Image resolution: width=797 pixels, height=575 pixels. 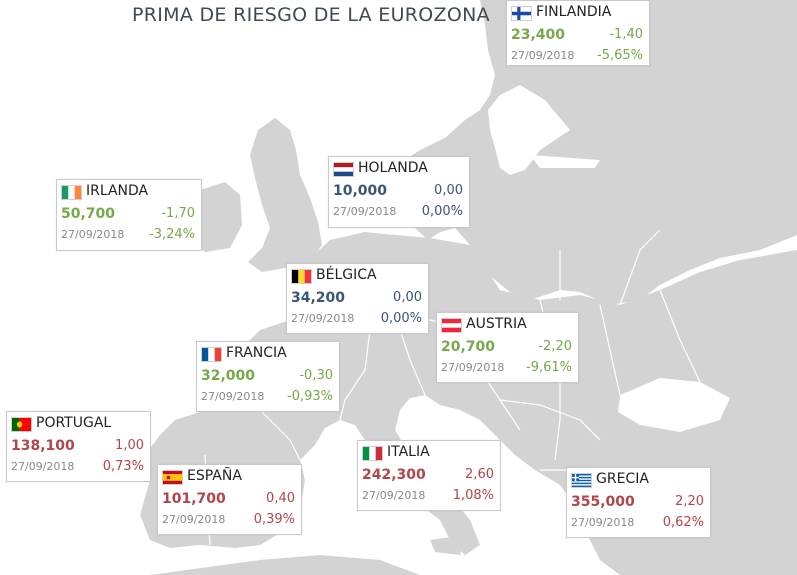 I want to click on risk-premium-value: 138,100, so click(x=43, y=446).